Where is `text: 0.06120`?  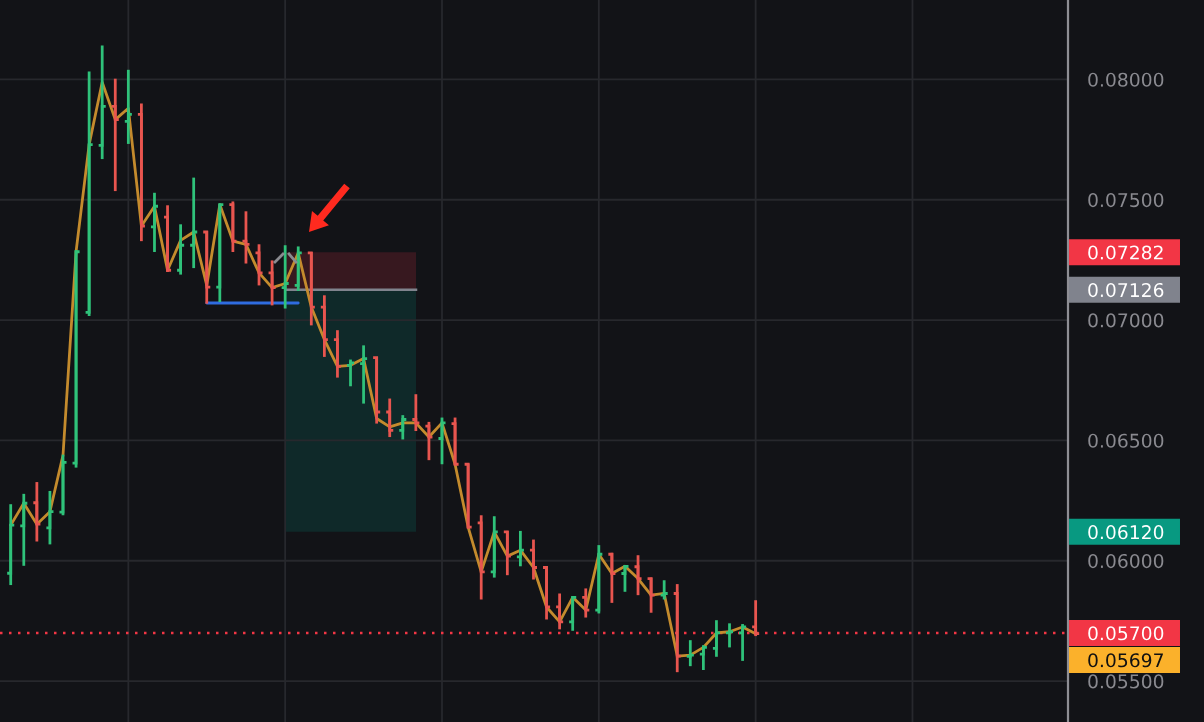 text: 0.06120 is located at coordinates (1126, 532).